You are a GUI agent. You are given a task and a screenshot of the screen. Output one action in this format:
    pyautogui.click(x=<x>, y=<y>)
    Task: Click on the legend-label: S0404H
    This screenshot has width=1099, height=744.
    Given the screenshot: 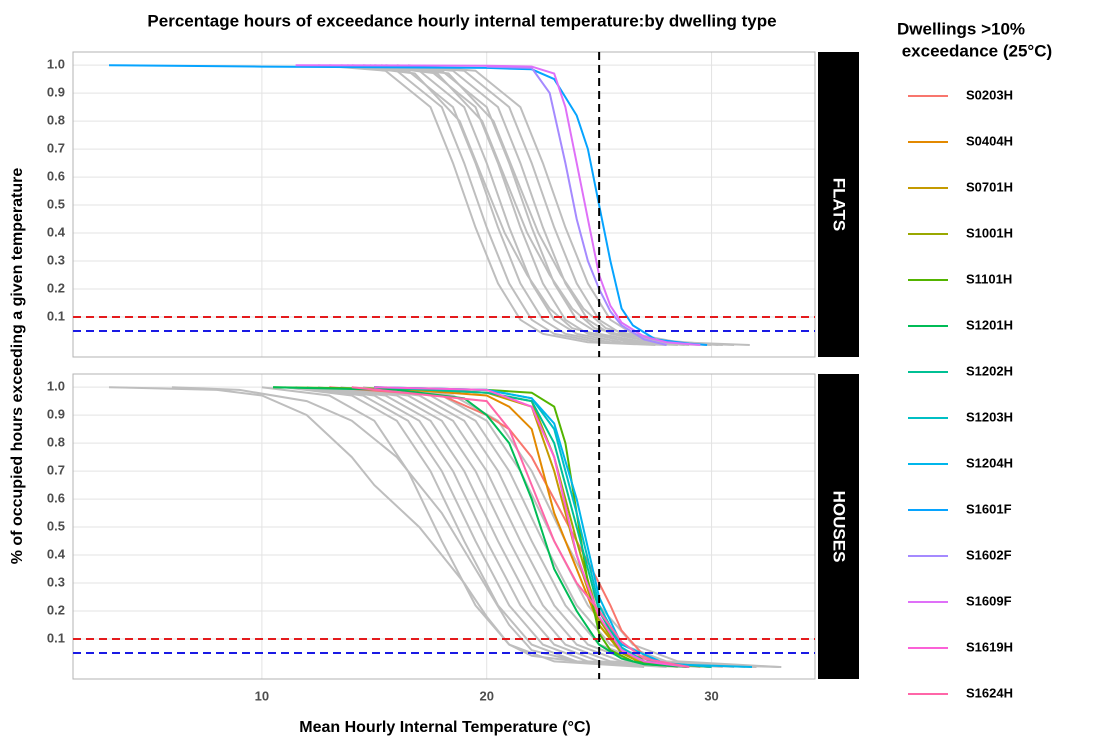 What is the action you would take?
    pyautogui.click(x=989, y=140)
    